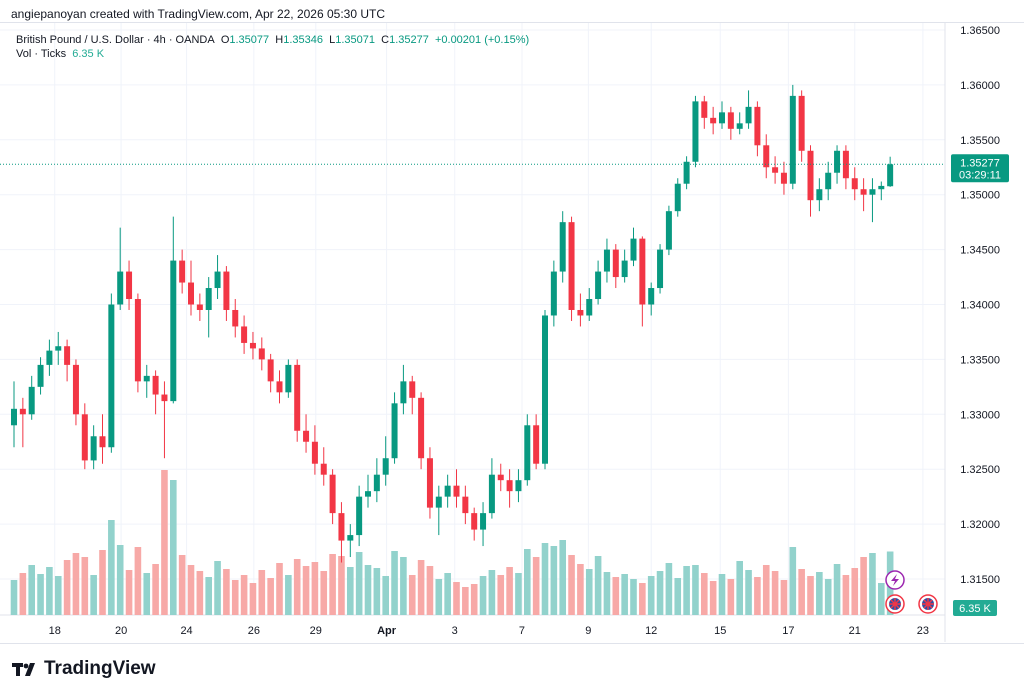 This screenshot has height=698, width=1024. What do you see at coordinates (455, 631) in the screenshot?
I see `time-tick-label: 3` at bounding box center [455, 631].